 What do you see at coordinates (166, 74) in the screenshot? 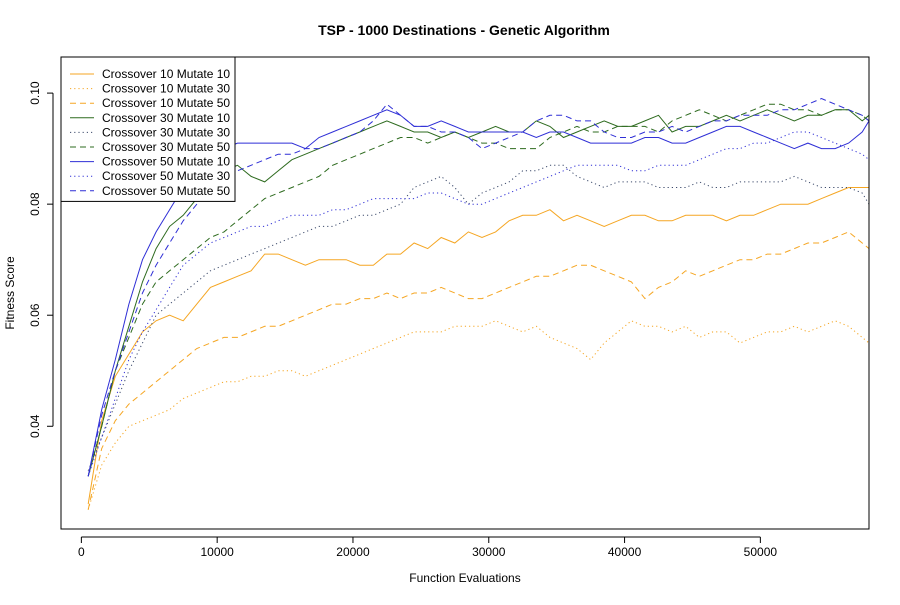
I see `legend-label: Crossover 10 Mutate 10` at bounding box center [166, 74].